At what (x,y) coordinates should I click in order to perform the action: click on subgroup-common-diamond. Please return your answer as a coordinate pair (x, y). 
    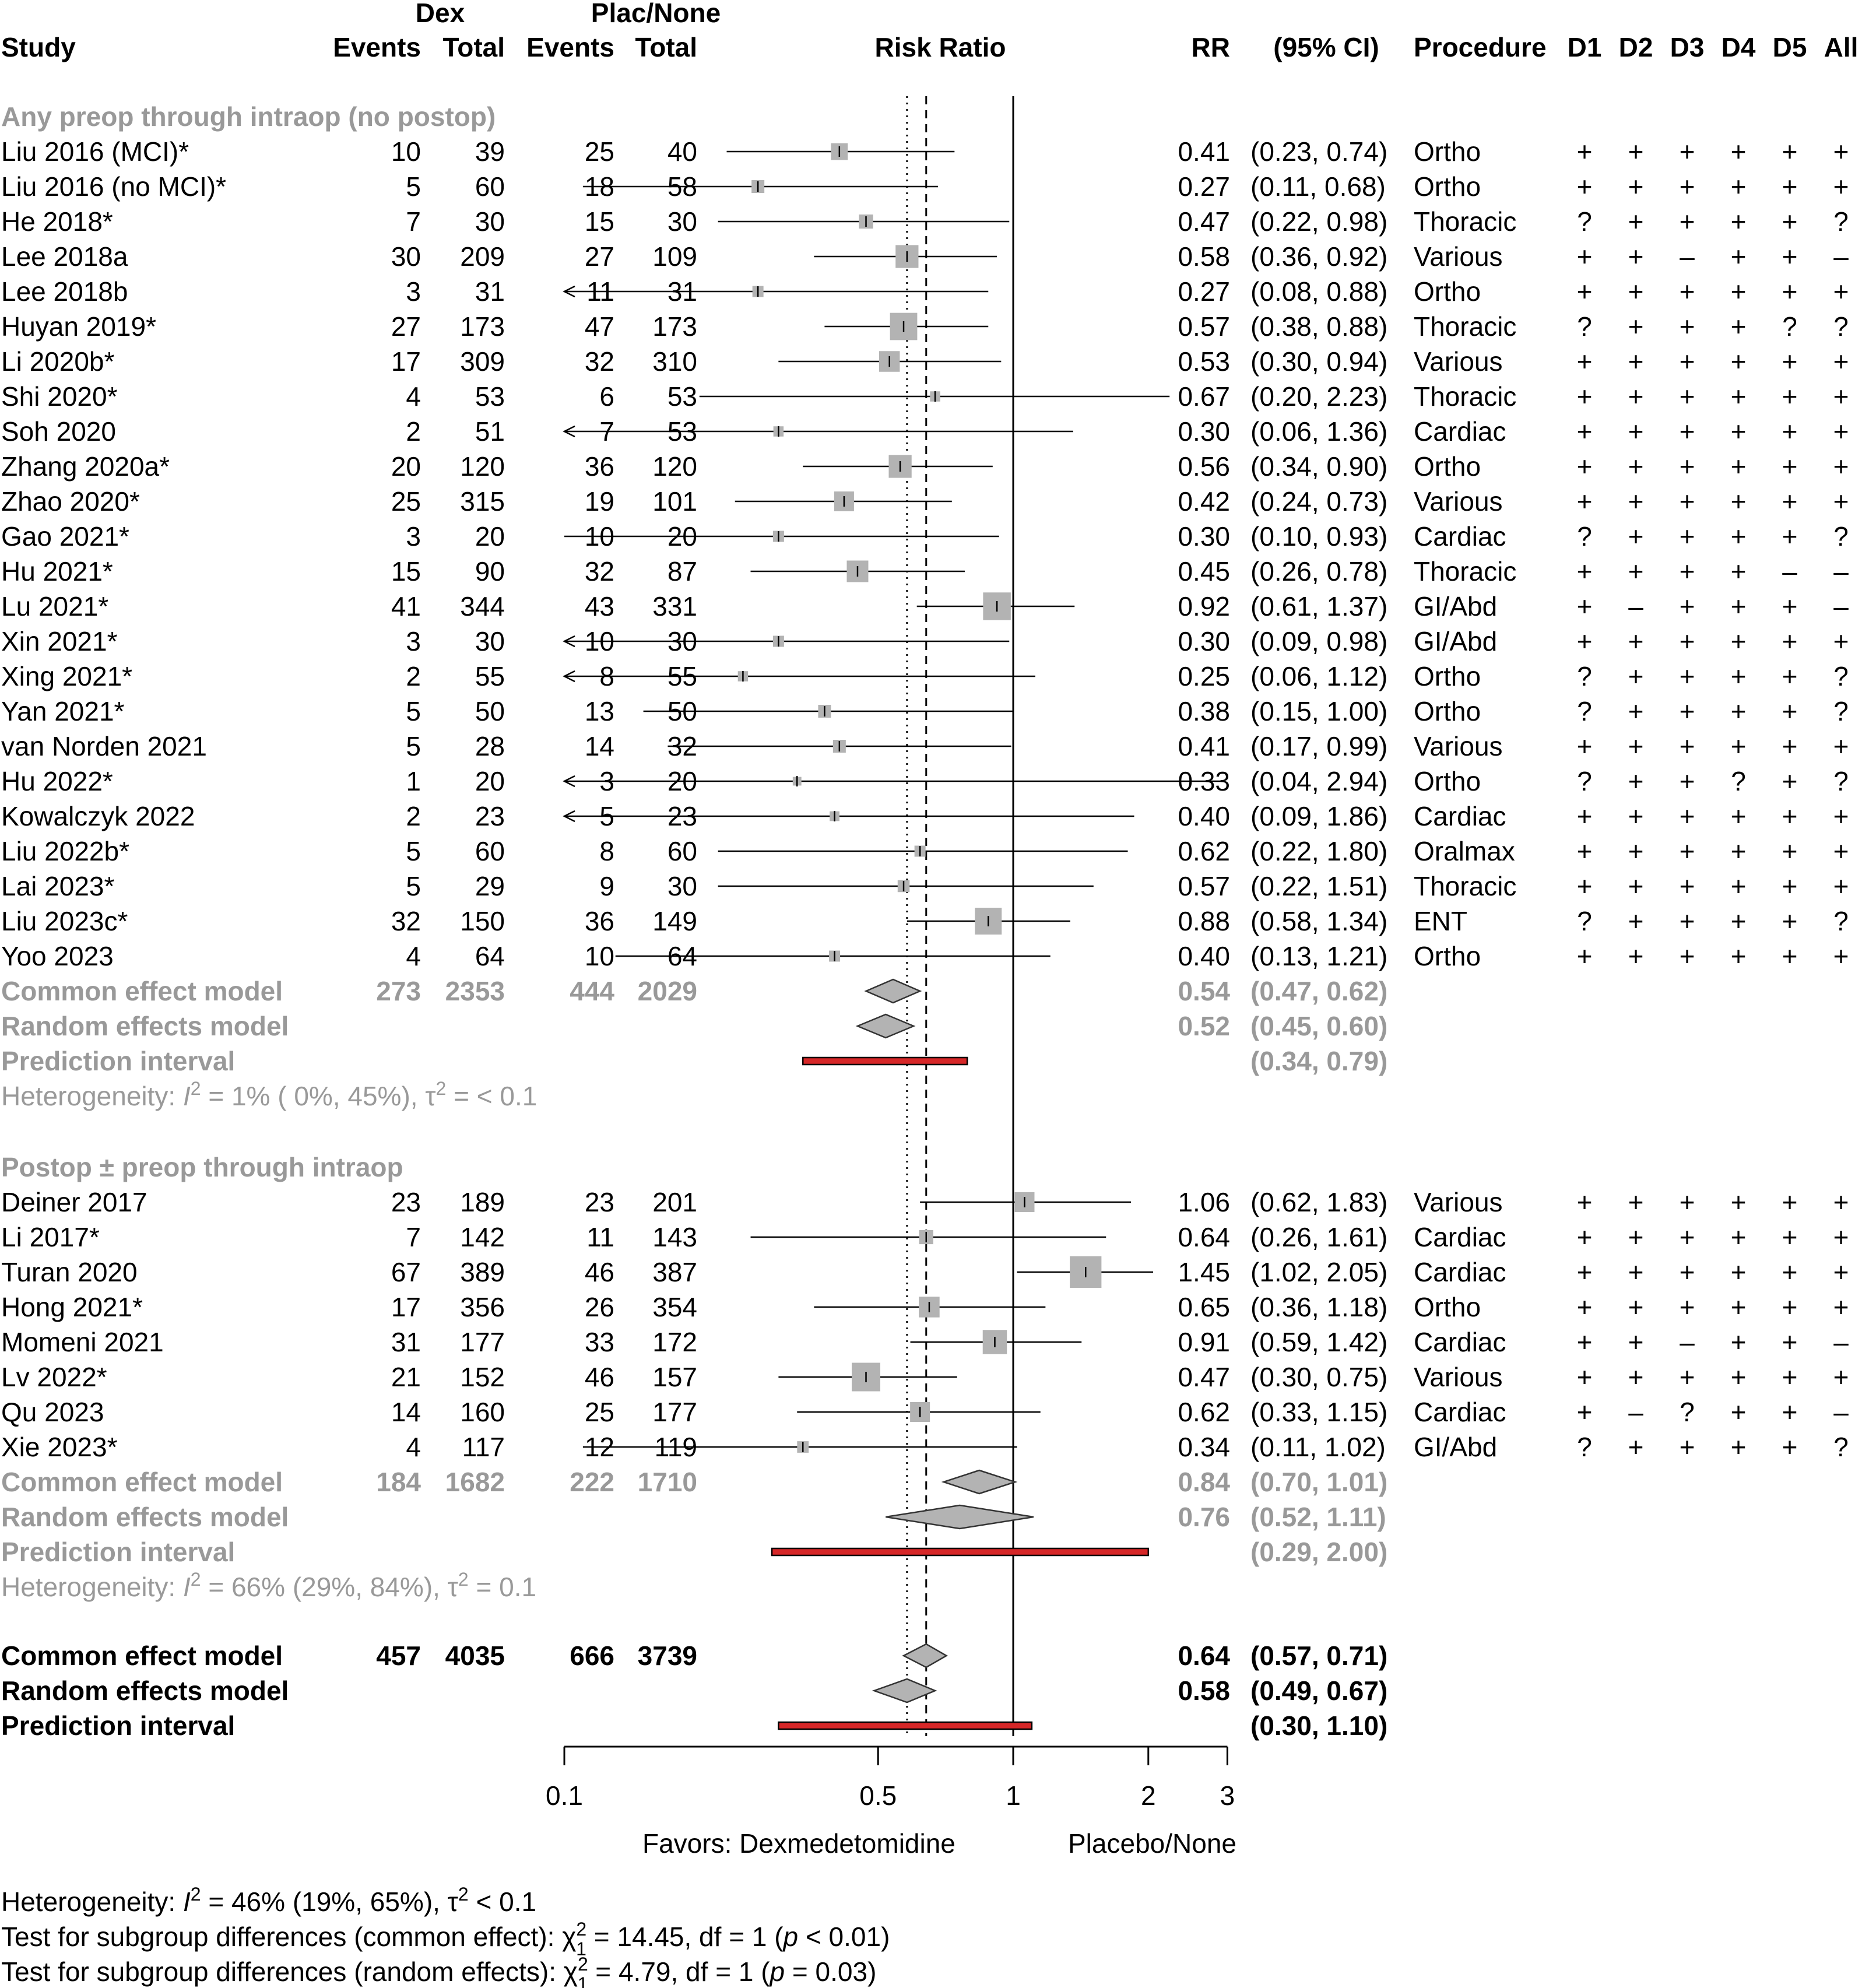
    Looking at the image, I should click on (893, 991).